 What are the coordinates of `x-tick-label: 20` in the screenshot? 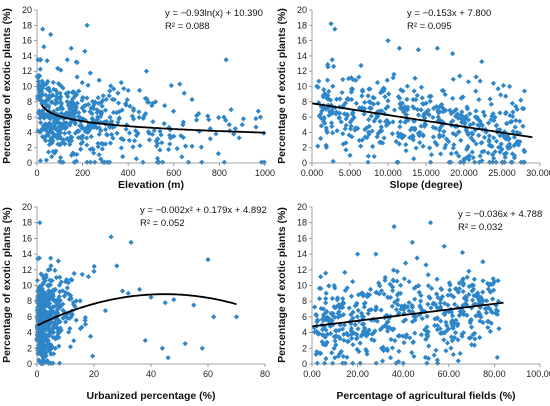 It's located at (94, 374).